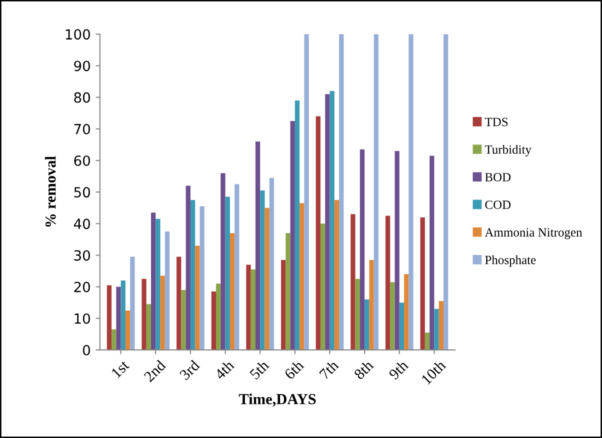 This screenshot has width=602, height=438. What do you see at coordinates (82, 129) in the screenshot?
I see `y-tick-label: 70` at bounding box center [82, 129].